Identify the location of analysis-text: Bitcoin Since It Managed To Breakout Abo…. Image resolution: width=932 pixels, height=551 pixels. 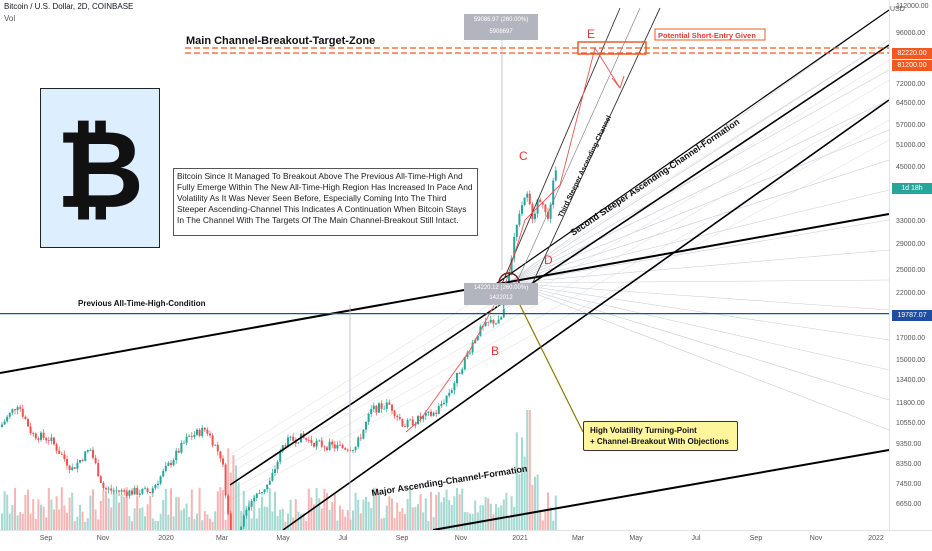
(325, 202).